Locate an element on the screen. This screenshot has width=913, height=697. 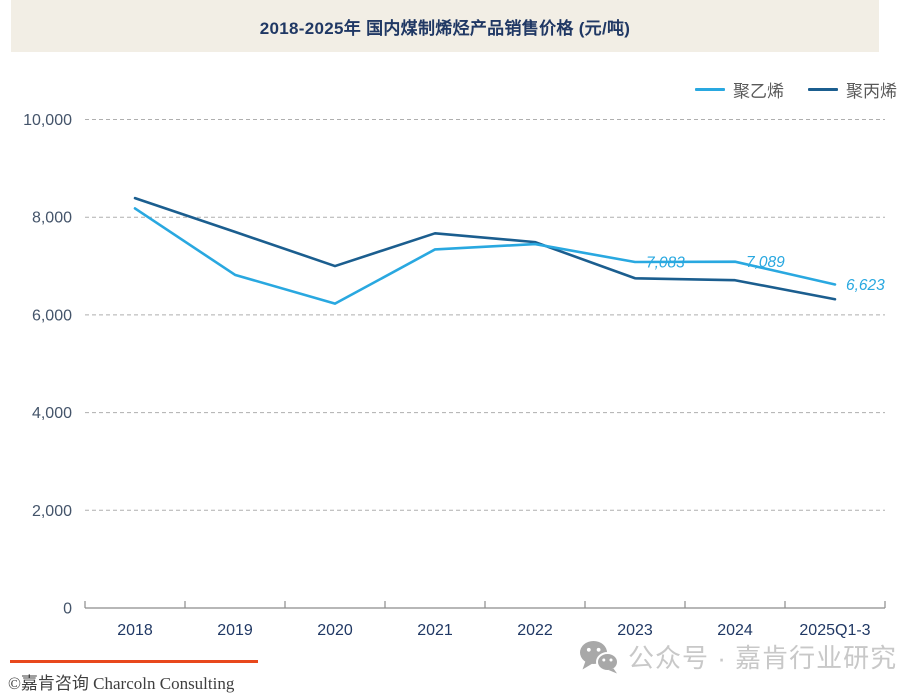
x-axis-label: 2025Q1-3 is located at coordinates (834, 630).